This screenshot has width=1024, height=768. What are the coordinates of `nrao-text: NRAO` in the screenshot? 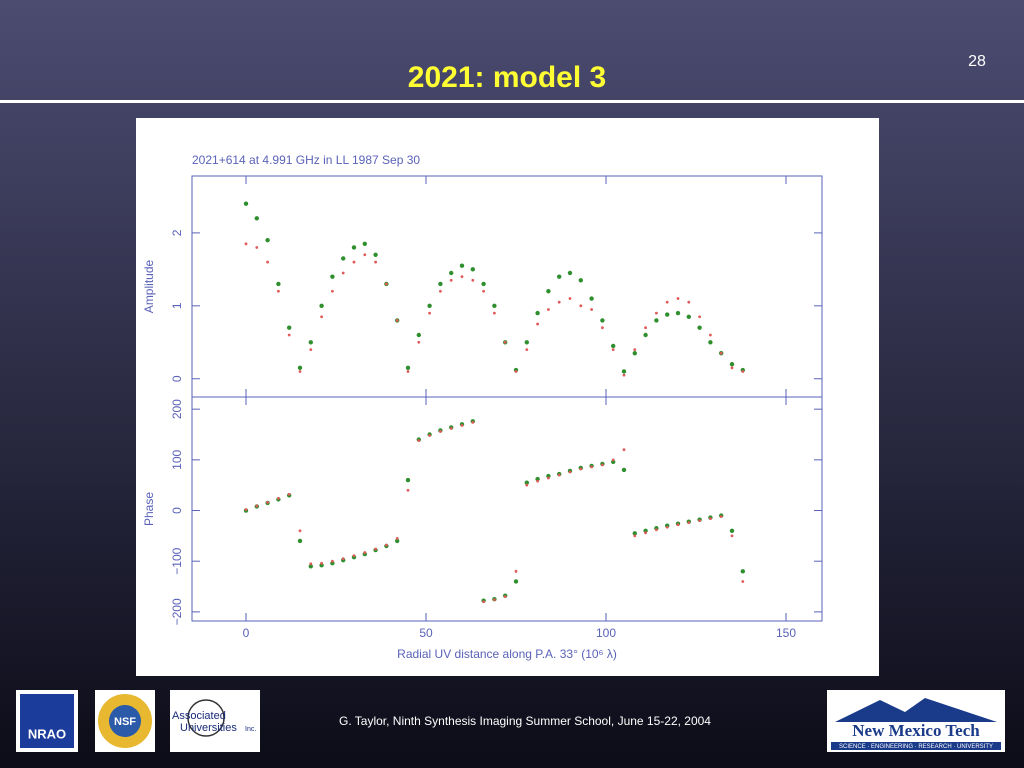 It's located at (47, 733).